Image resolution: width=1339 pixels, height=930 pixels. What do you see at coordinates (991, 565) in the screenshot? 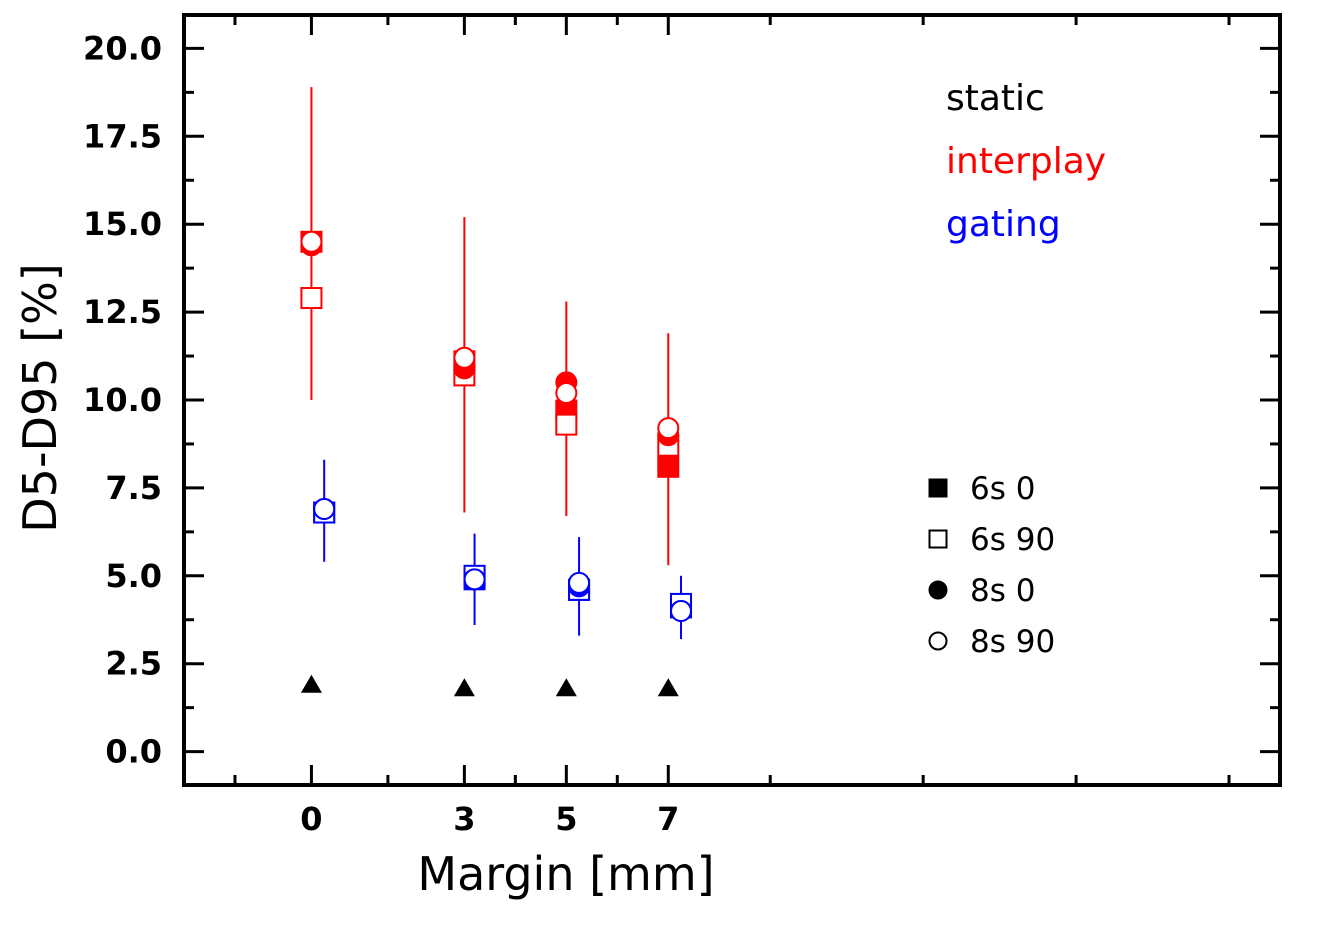
I see `marker-legend: 6s 0 6s 90 8s 0 8s 90` at bounding box center [991, 565].